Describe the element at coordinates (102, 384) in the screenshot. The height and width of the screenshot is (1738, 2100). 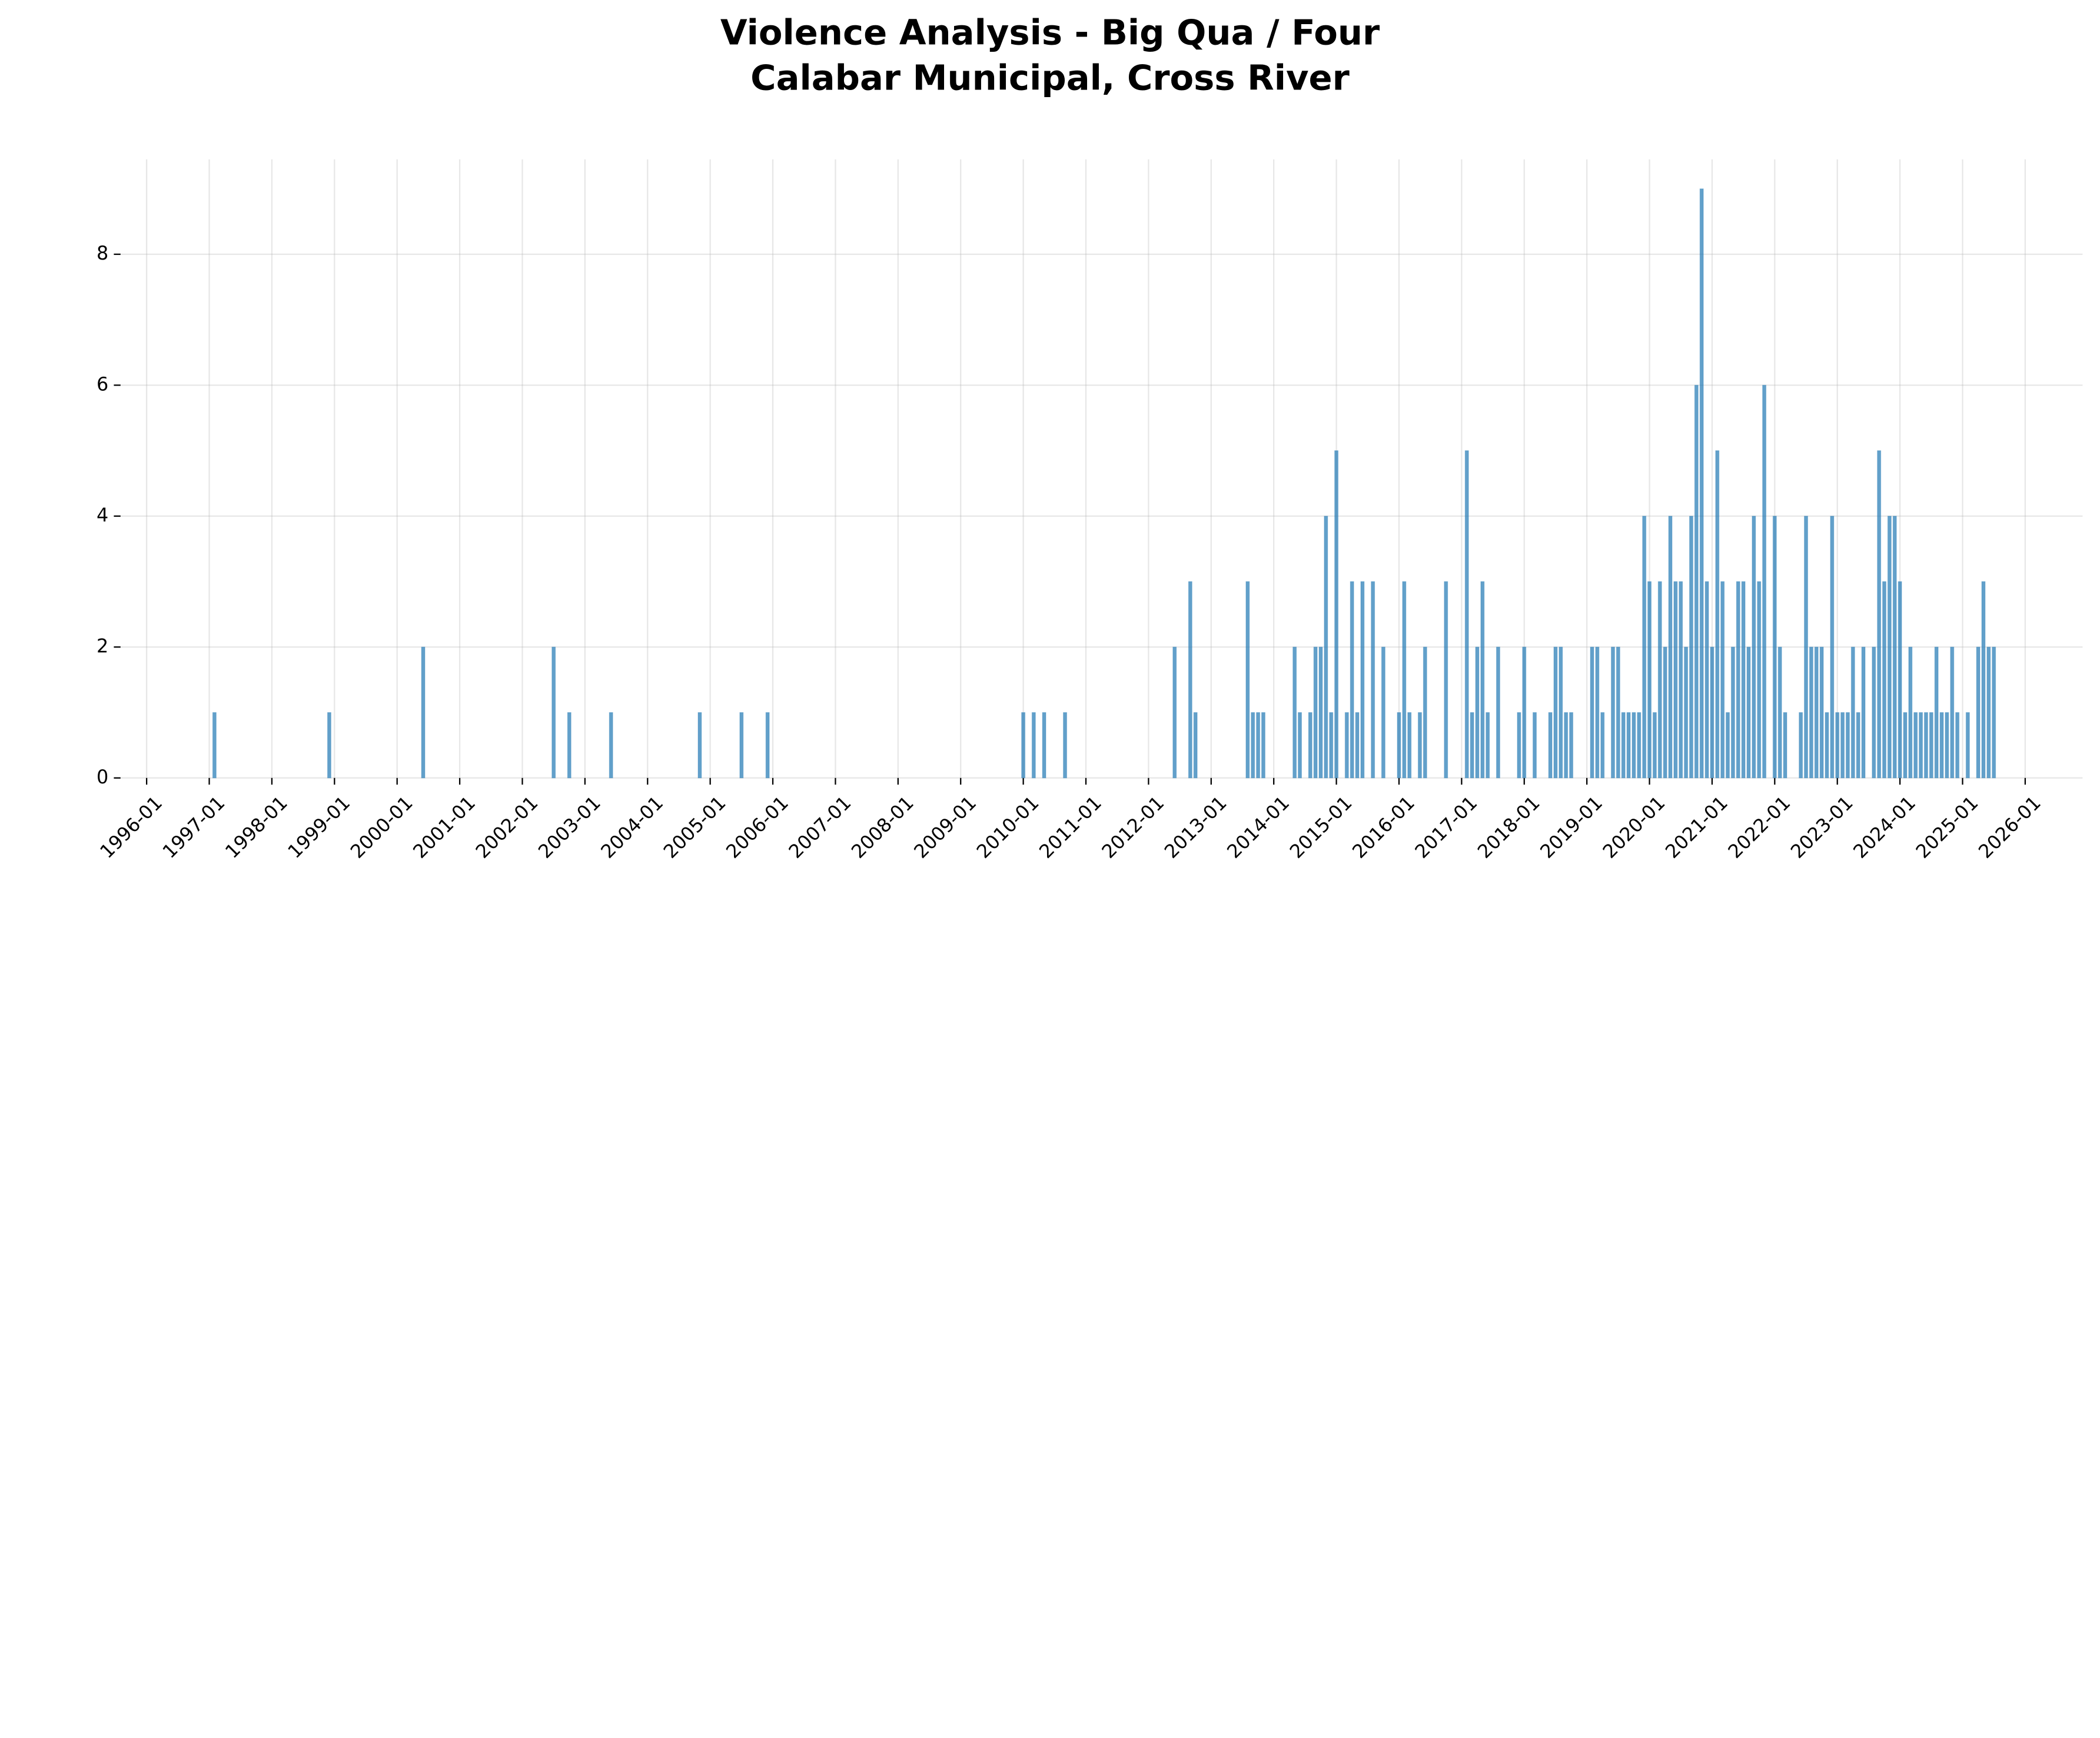
I see `y-tick-label: 6` at that location.